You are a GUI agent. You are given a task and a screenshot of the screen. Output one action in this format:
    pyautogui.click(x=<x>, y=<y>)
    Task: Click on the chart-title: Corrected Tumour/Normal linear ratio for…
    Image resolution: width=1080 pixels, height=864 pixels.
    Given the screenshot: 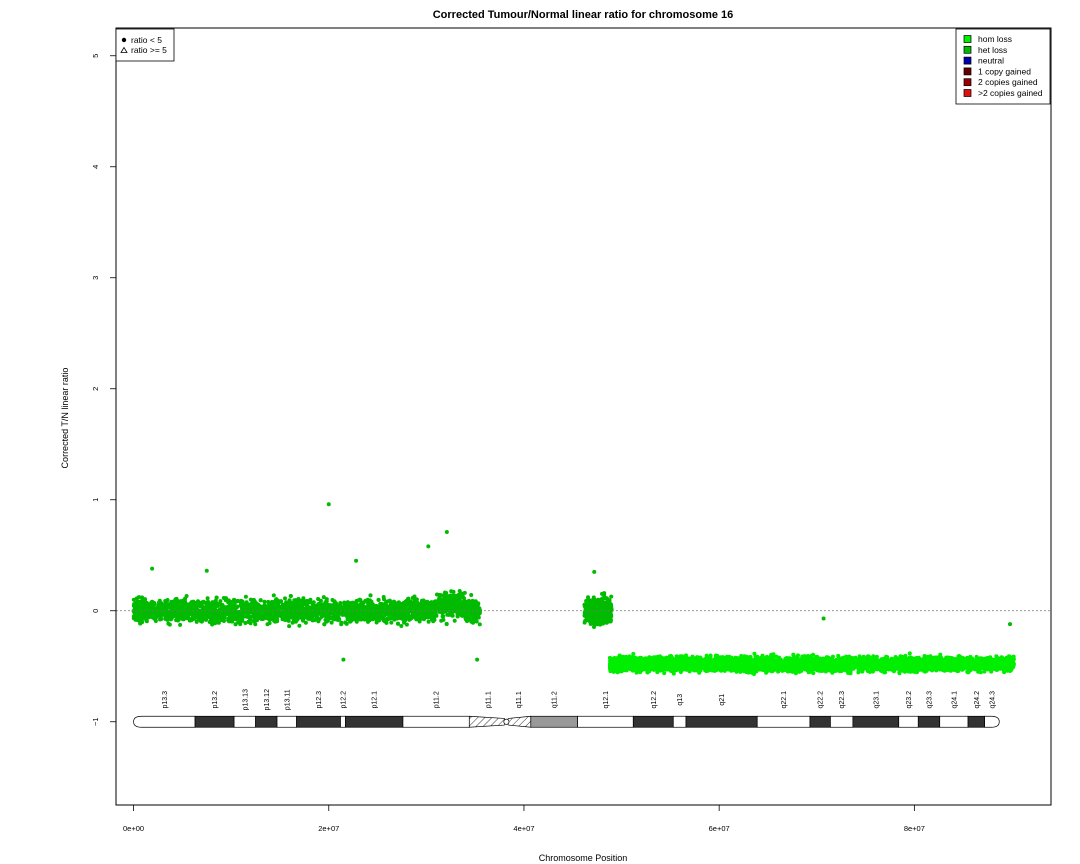 What is the action you would take?
    pyautogui.click(x=583, y=15)
    